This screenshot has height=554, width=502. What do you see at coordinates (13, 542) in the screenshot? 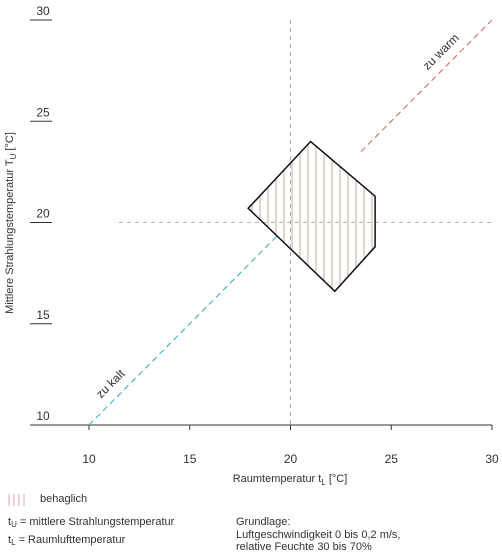
I see `tl-subscript: L` at bounding box center [13, 542].